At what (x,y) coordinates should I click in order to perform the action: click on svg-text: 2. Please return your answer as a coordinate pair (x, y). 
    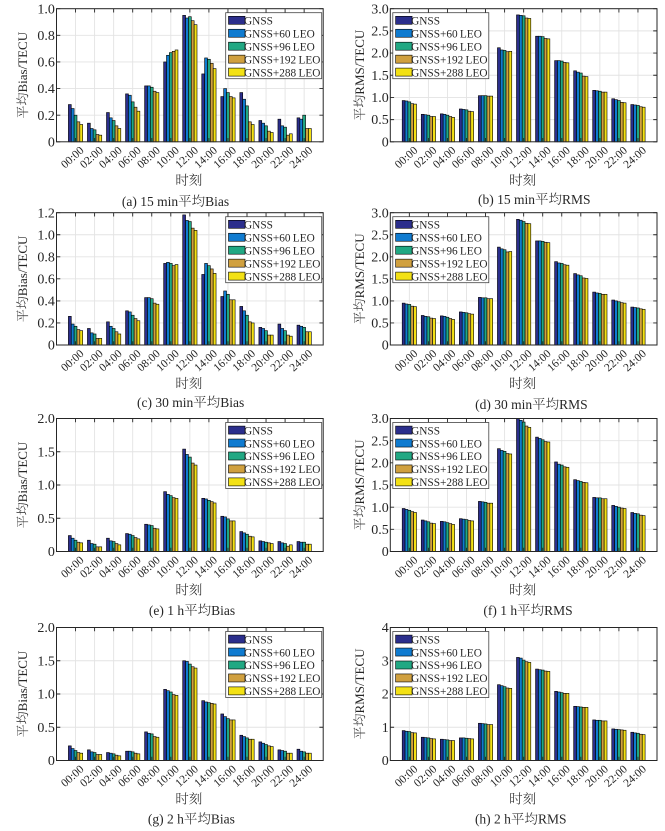
    Looking at the image, I should click on (385, 695).